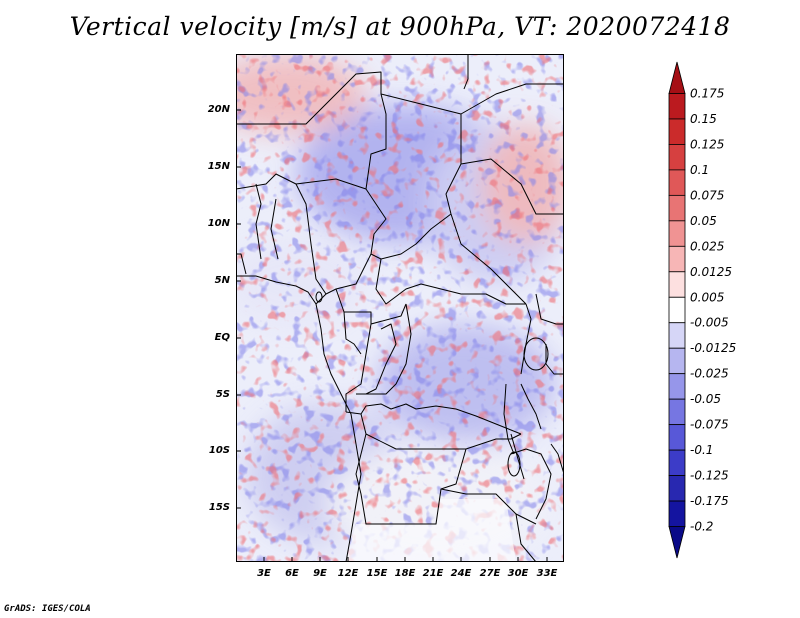 The height and width of the screenshot is (618, 800). What do you see at coordinates (709, 501) in the screenshot?
I see `colorbar-label: -0.175` at bounding box center [709, 501].